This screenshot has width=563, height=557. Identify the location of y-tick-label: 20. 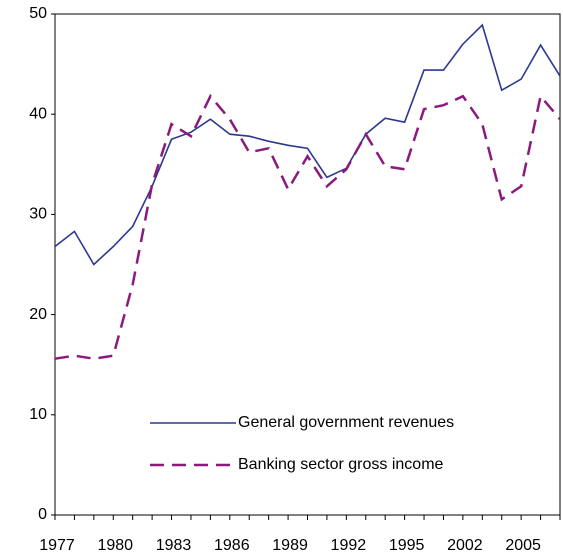
(38, 314).